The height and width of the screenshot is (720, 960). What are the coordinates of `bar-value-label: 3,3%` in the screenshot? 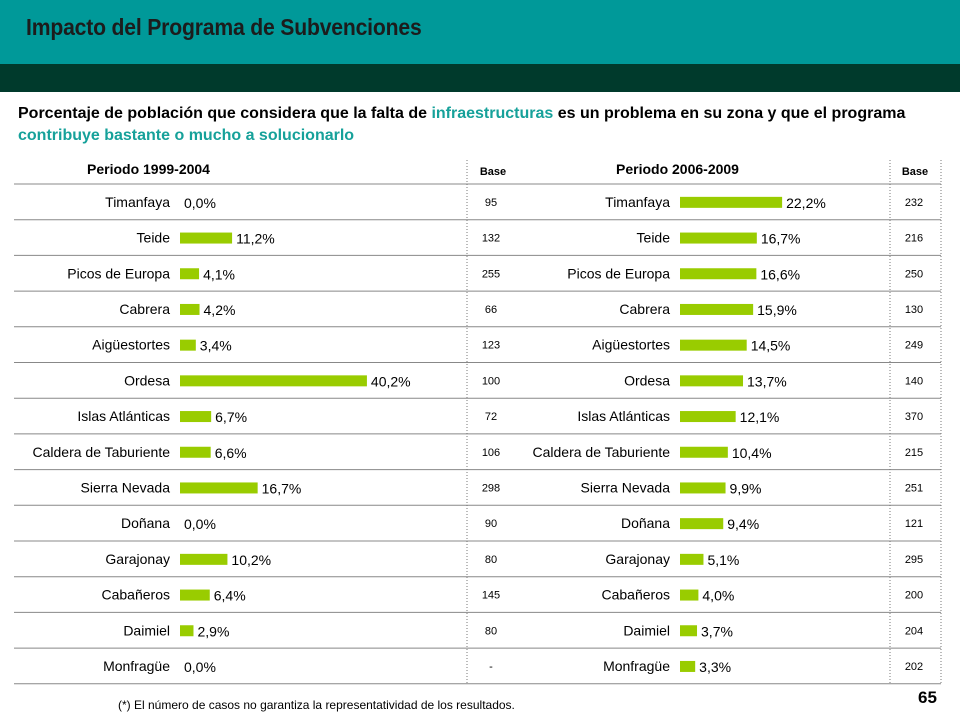 It's located at (715, 667).